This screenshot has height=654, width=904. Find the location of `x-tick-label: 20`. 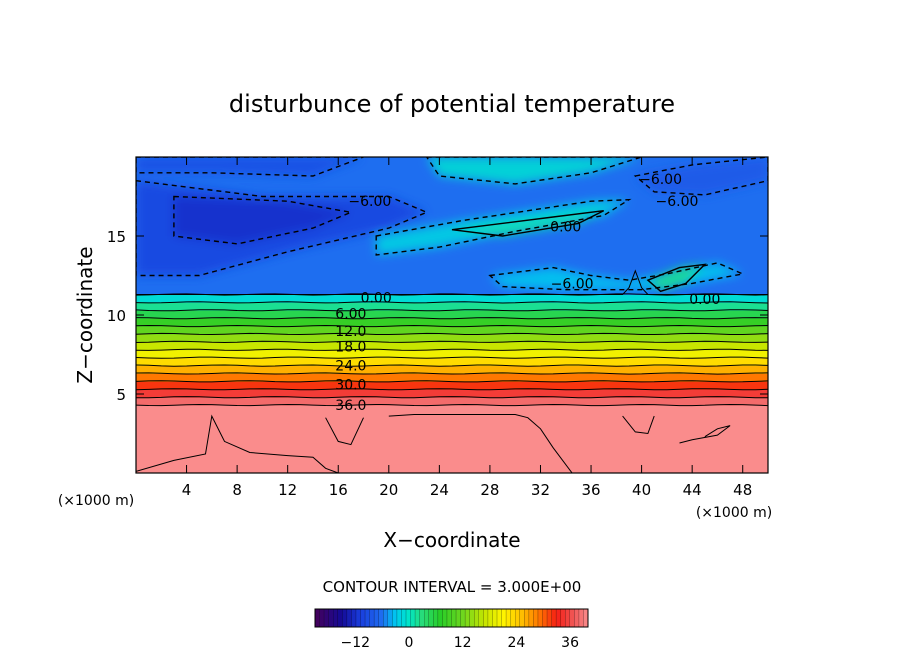

x-tick-label: 20 is located at coordinates (388, 490).